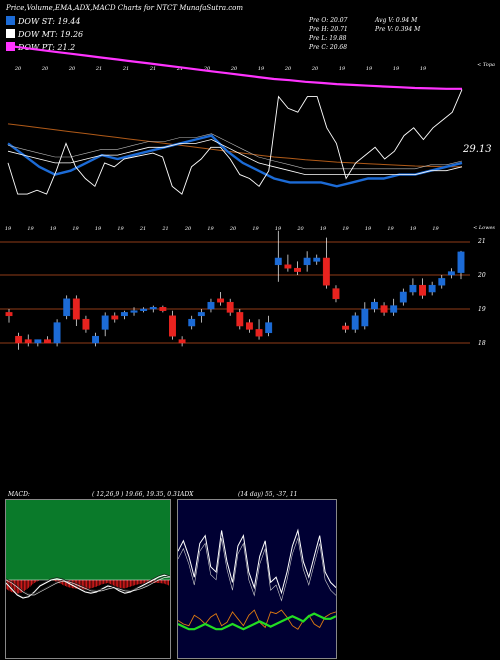  I want to click on macd-series-line, so click(88, 586).